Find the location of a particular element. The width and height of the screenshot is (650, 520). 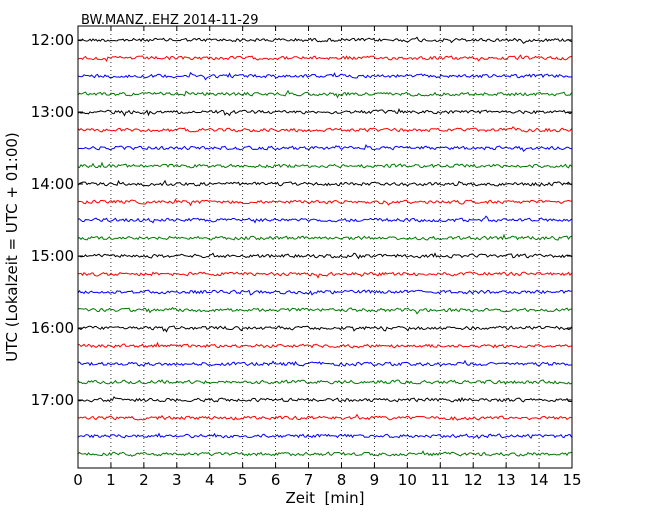

chart-title: BW.MANZ..EHZ 2014-11-29 is located at coordinates (170, 20).